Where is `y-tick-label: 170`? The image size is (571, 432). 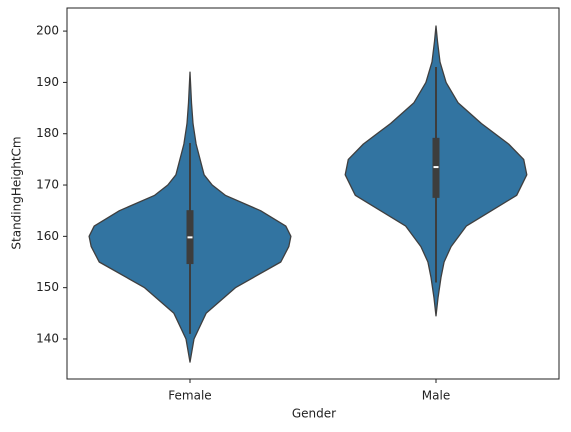
y-tick-label: 170 is located at coordinates (47, 185).